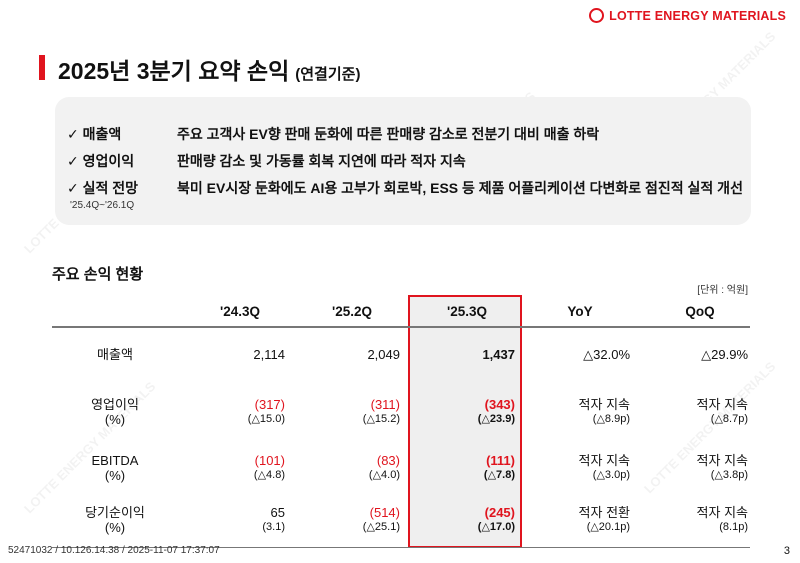  Describe the element at coordinates (611, 475) in the screenshot. I see `cell-sub: (△3.0p)` at that location.